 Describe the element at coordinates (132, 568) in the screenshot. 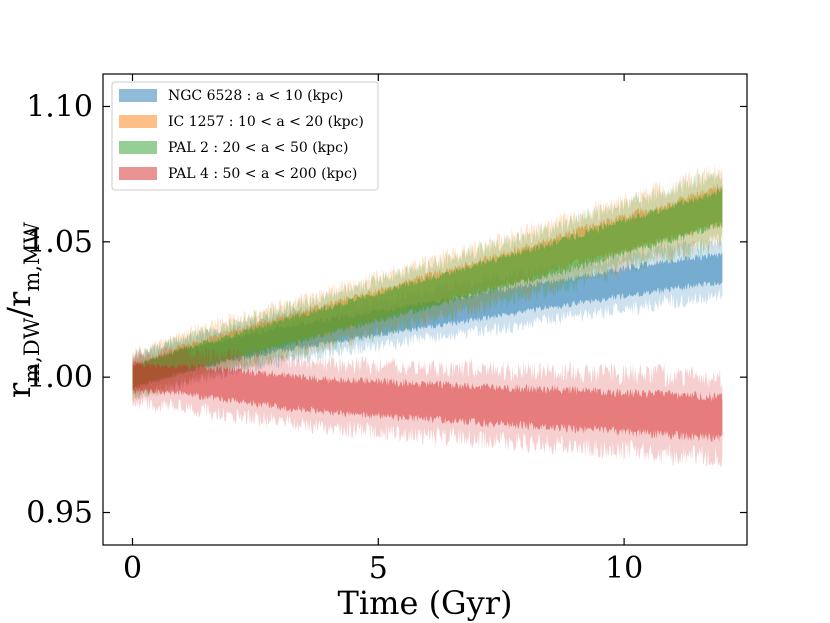

I see `x-tick-label-0: 0` at that location.